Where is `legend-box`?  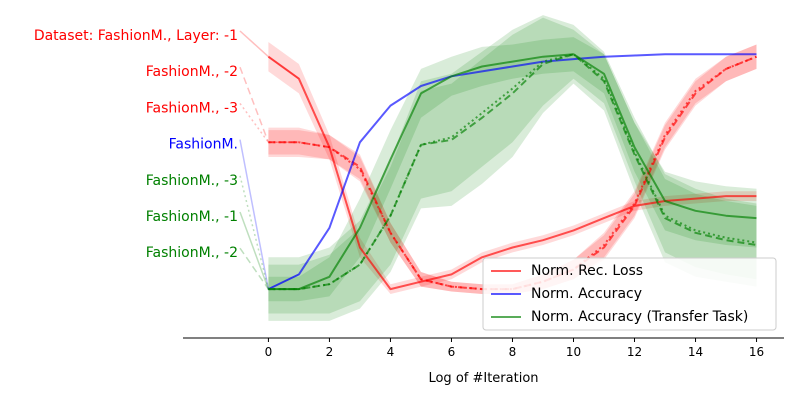 legend-box is located at coordinates (629, 294).